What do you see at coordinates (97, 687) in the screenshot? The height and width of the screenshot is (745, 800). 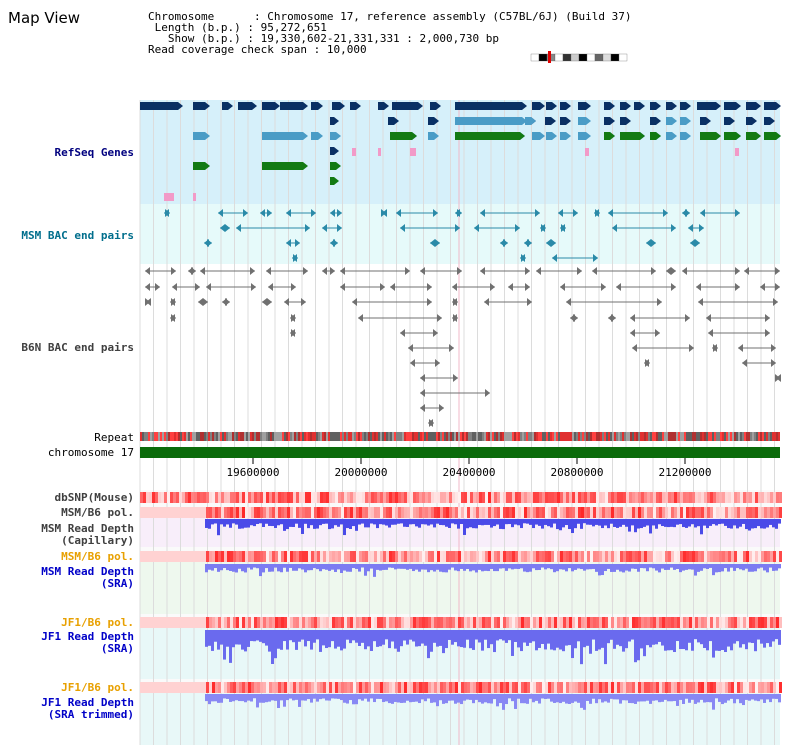 I see `track-label-jf1-b6-pol-2: JF1/B6 pol.` at bounding box center [97, 687].